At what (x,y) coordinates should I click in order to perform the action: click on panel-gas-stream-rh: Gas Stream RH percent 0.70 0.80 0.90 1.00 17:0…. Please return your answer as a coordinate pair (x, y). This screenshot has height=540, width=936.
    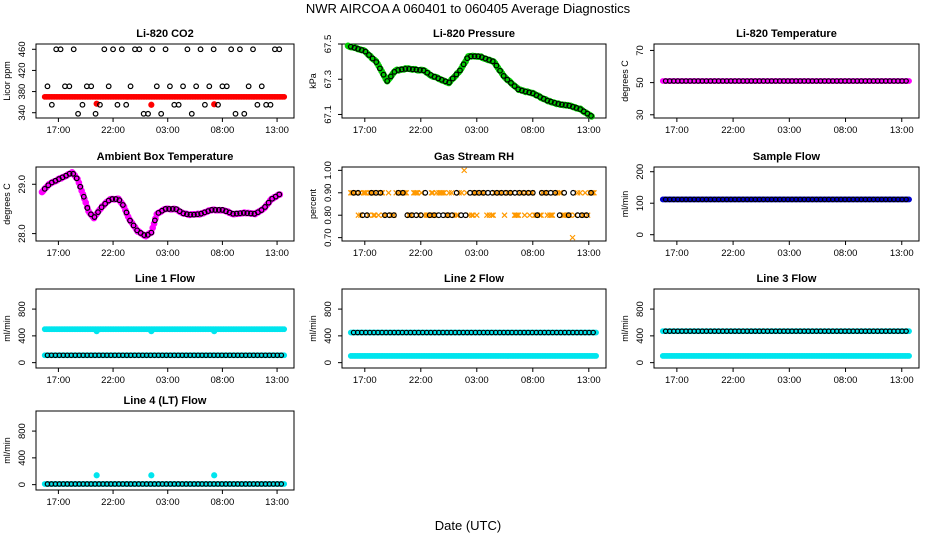
    Looking at the image, I should click on (457, 205).